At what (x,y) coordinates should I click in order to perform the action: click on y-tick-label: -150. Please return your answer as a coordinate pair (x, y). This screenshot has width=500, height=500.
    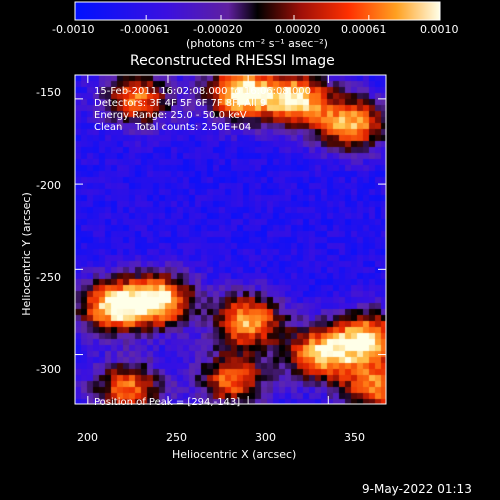
    Looking at the image, I should click on (48, 92).